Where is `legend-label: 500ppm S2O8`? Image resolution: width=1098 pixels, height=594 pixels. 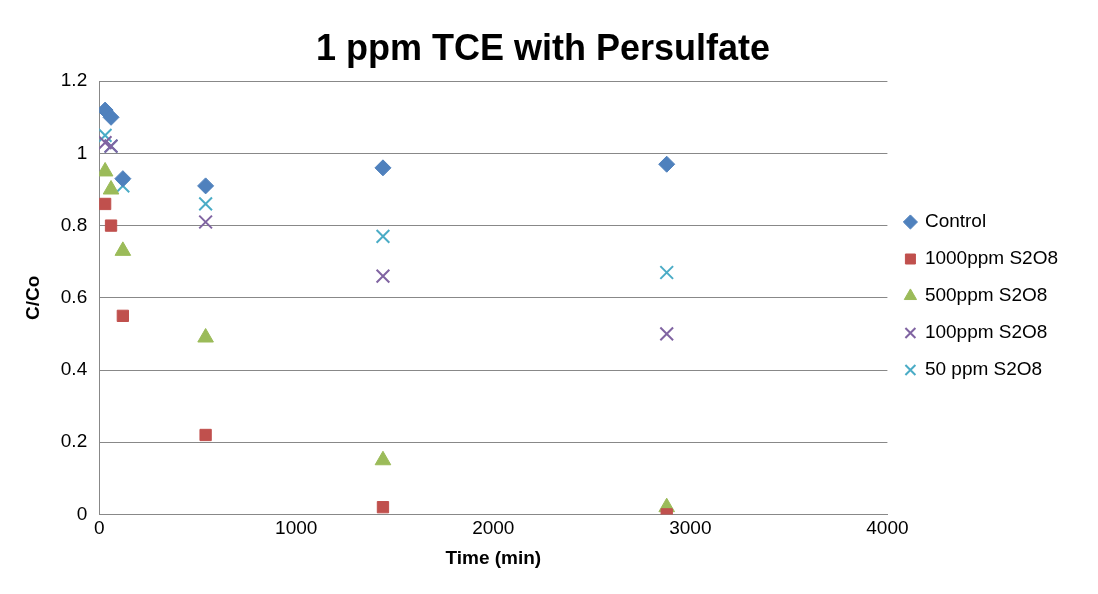
legend-label: 500ppm S2O8 is located at coordinates (986, 295).